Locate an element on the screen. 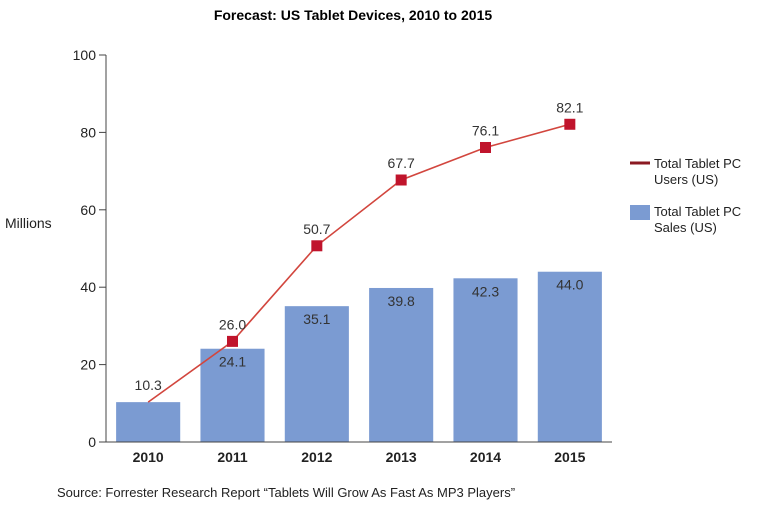  line-data-label: 82.1 is located at coordinates (569, 107).